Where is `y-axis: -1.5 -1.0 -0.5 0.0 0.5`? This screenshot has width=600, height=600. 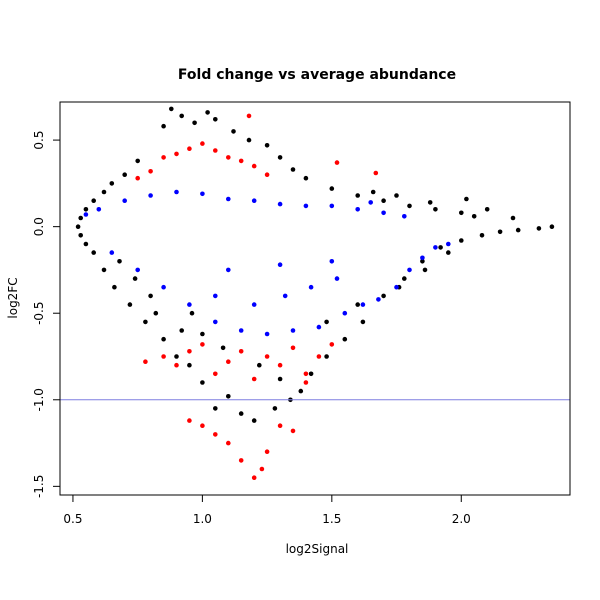
y-axis: -1.5 -1.0 -0.5 0.0 0.5 is located at coordinates (46, 314).